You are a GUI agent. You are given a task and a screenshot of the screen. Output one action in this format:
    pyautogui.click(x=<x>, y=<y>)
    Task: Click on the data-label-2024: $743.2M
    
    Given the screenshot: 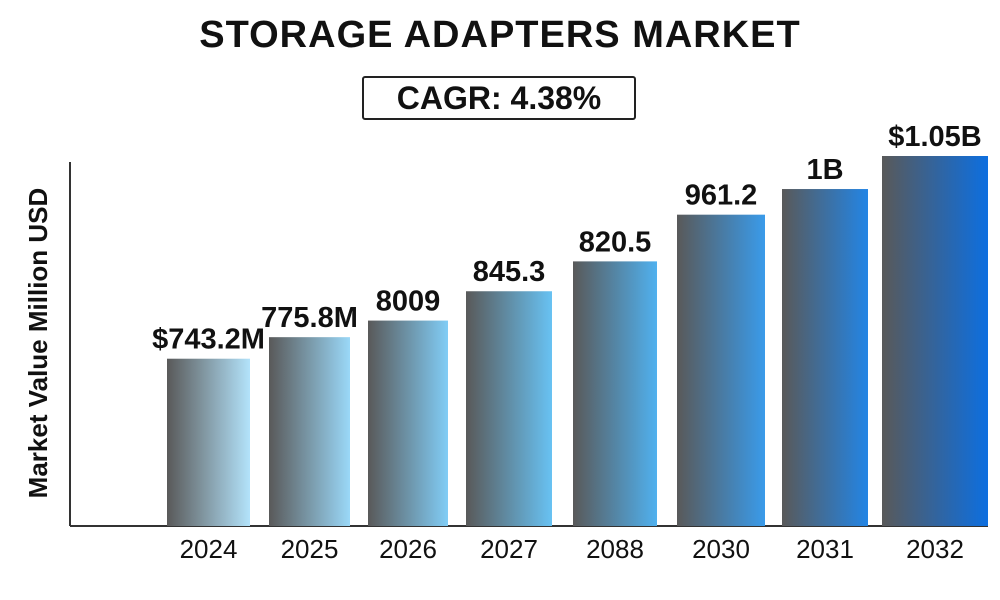 What is the action you would take?
    pyautogui.click(x=208, y=340)
    